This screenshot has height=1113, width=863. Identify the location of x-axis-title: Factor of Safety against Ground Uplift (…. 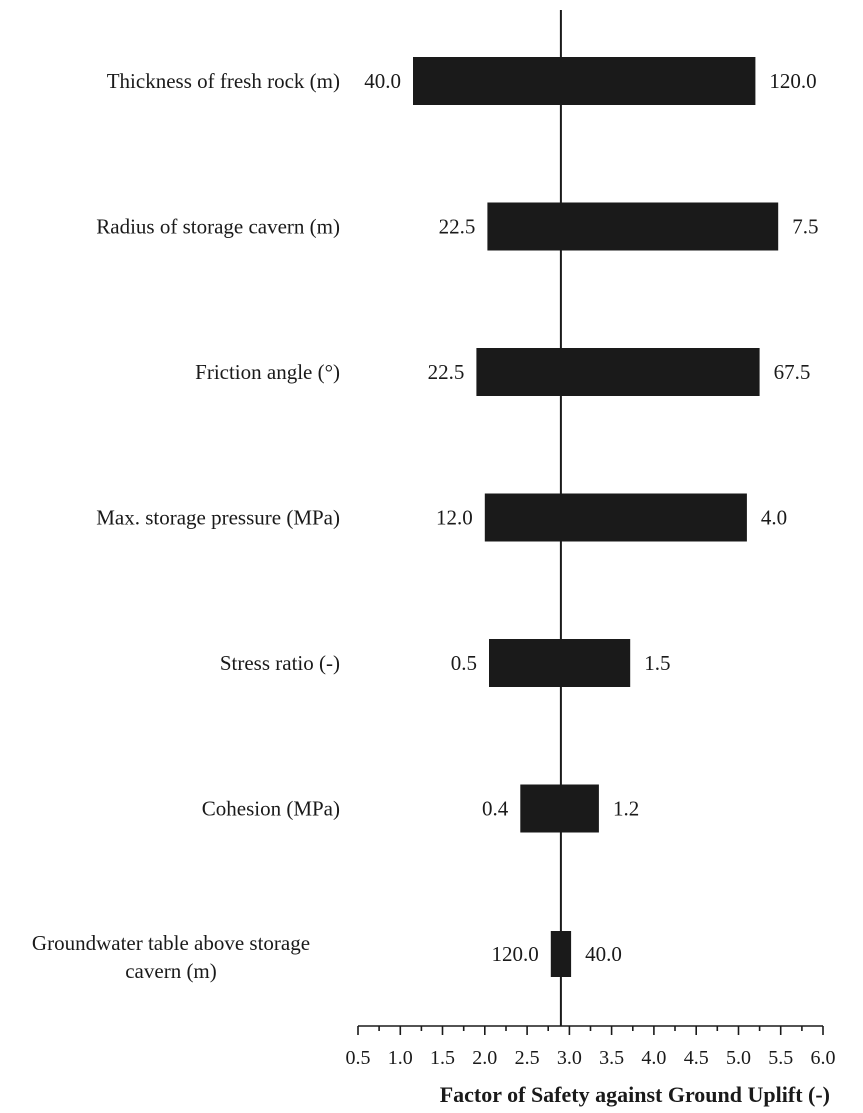
(635, 1094).